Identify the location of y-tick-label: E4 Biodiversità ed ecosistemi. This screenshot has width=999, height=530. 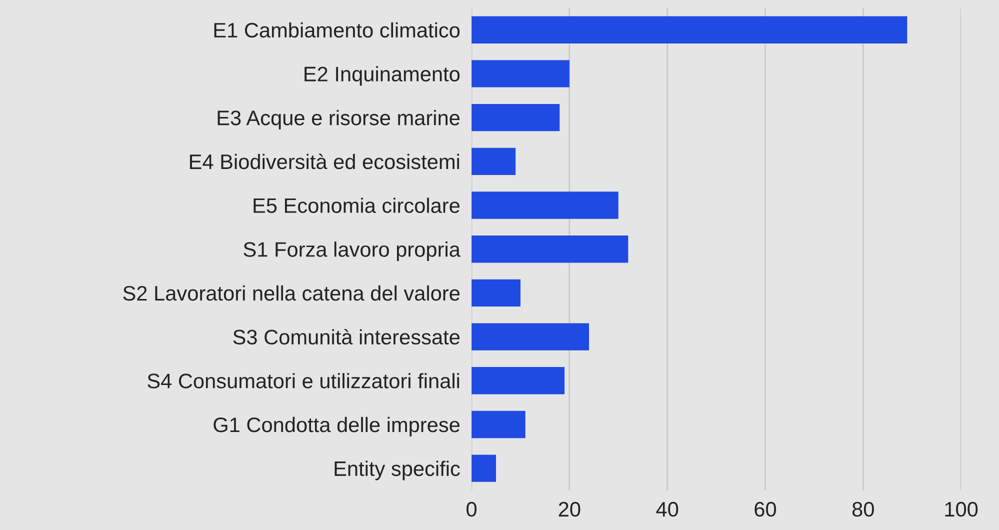
(325, 162).